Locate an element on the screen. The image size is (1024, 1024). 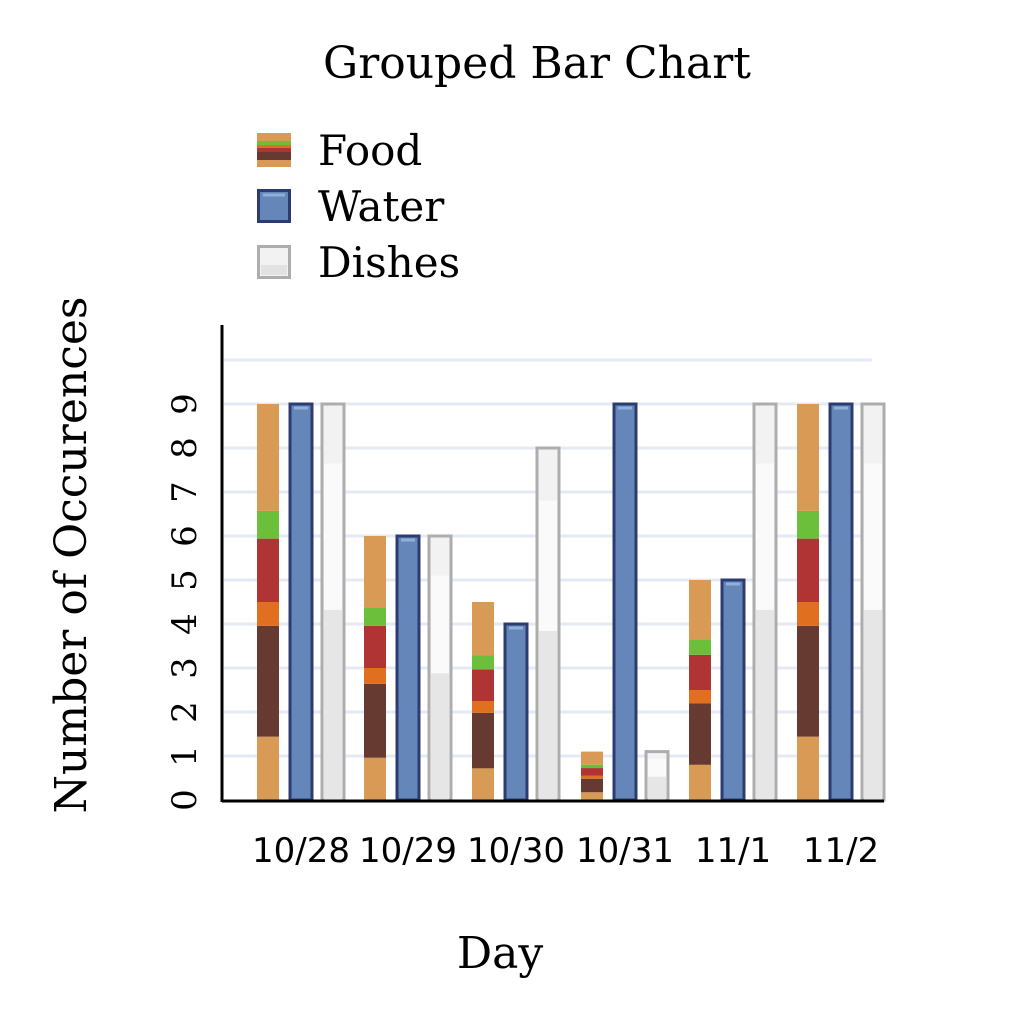
dishes-icon is located at coordinates (274, 262).